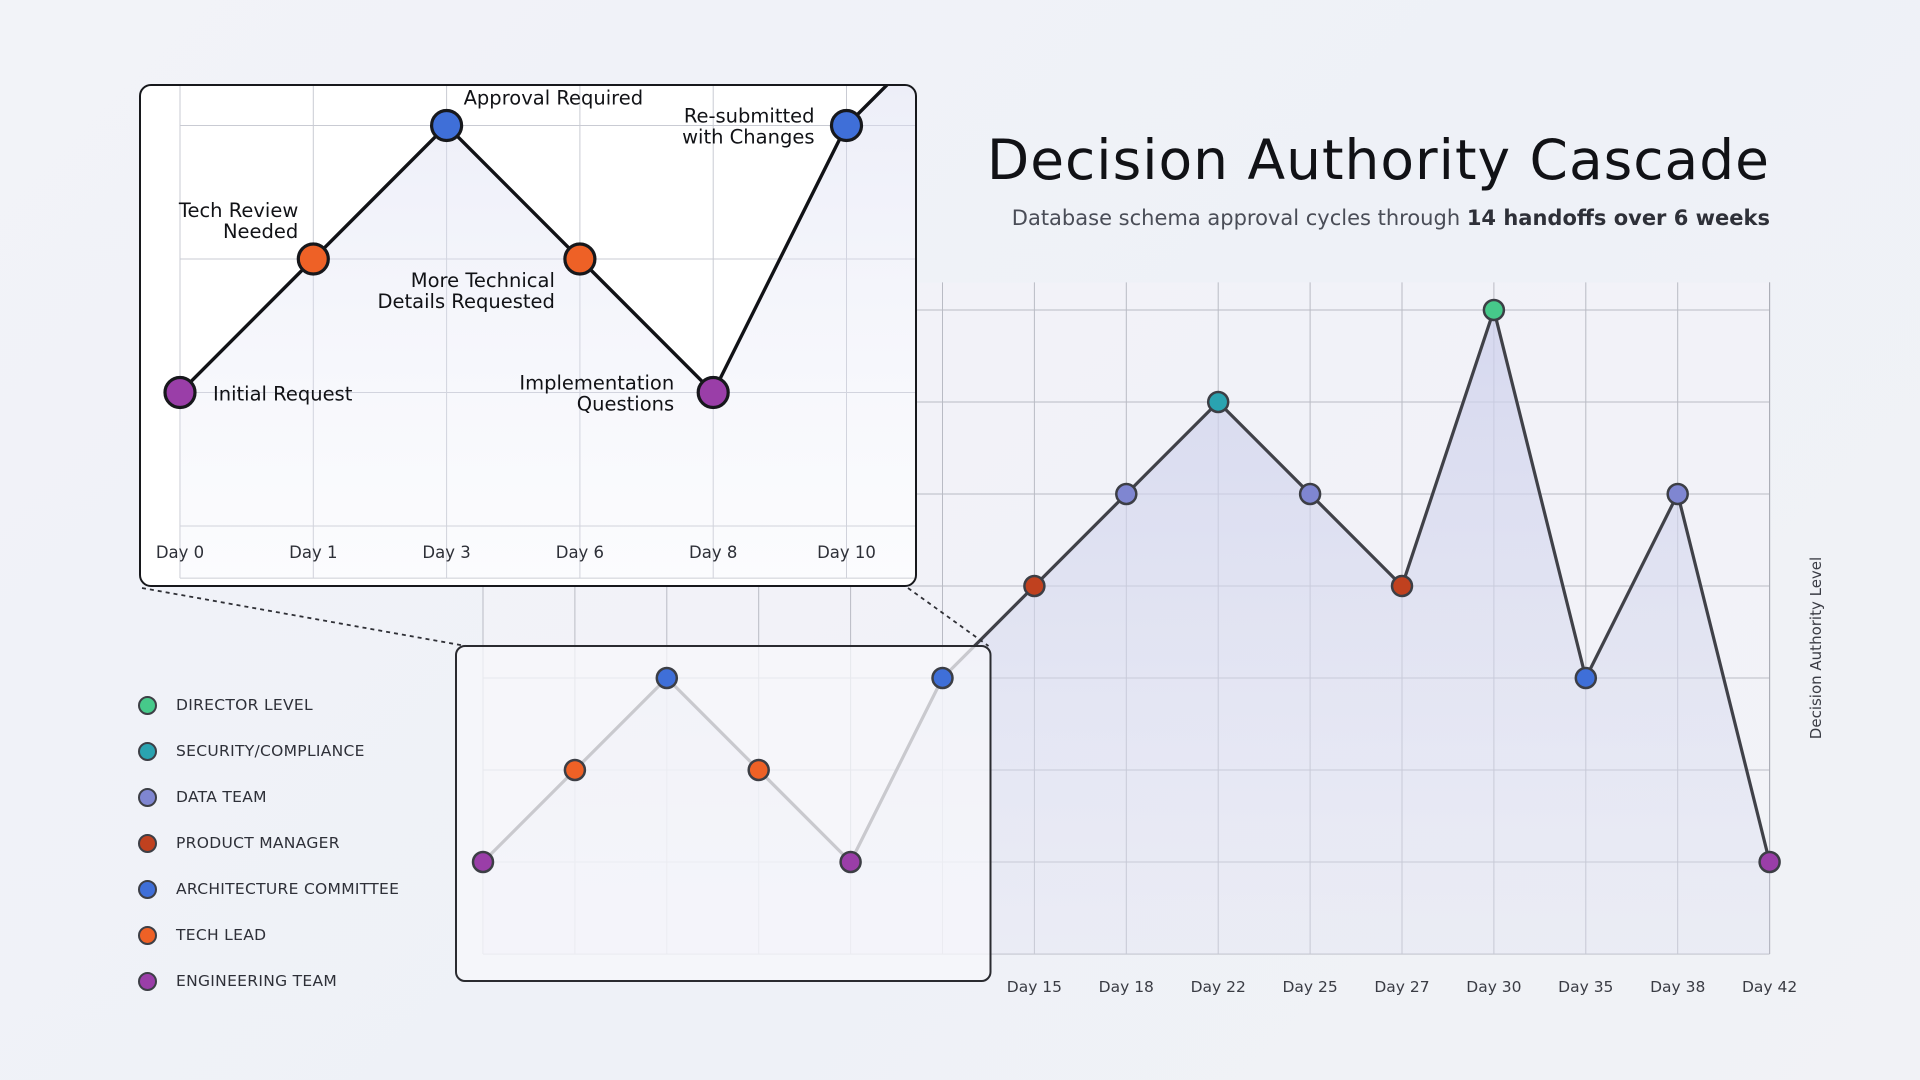 This screenshot has height=1080, width=1920. What do you see at coordinates (1816, 648) in the screenshot?
I see `y-axis-label: Decision Authority Level` at bounding box center [1816, 648].